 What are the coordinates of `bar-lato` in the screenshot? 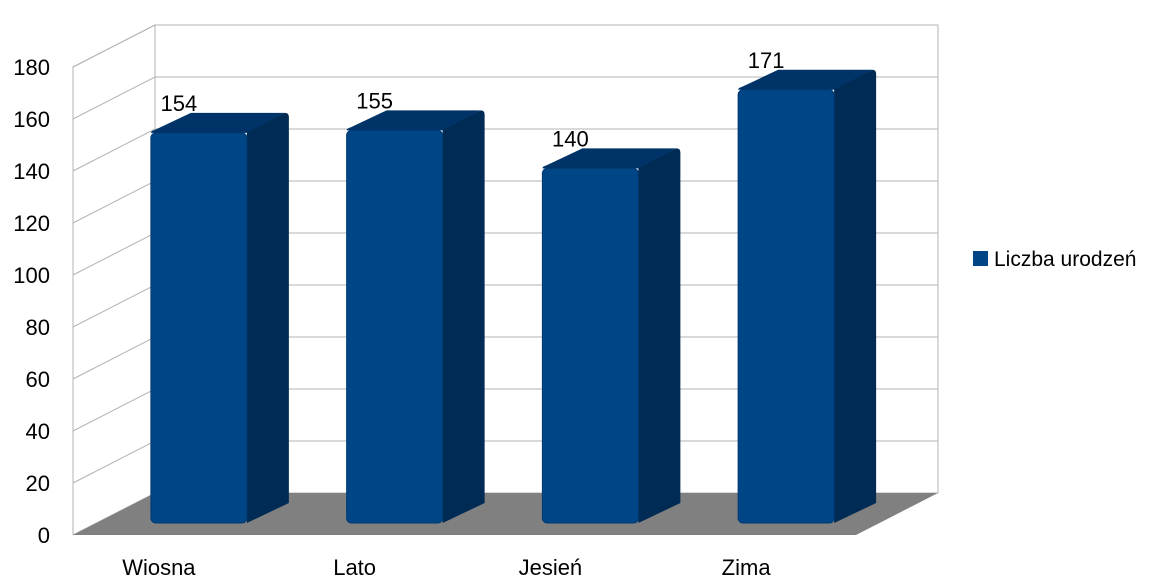 It's located at (415, 317).